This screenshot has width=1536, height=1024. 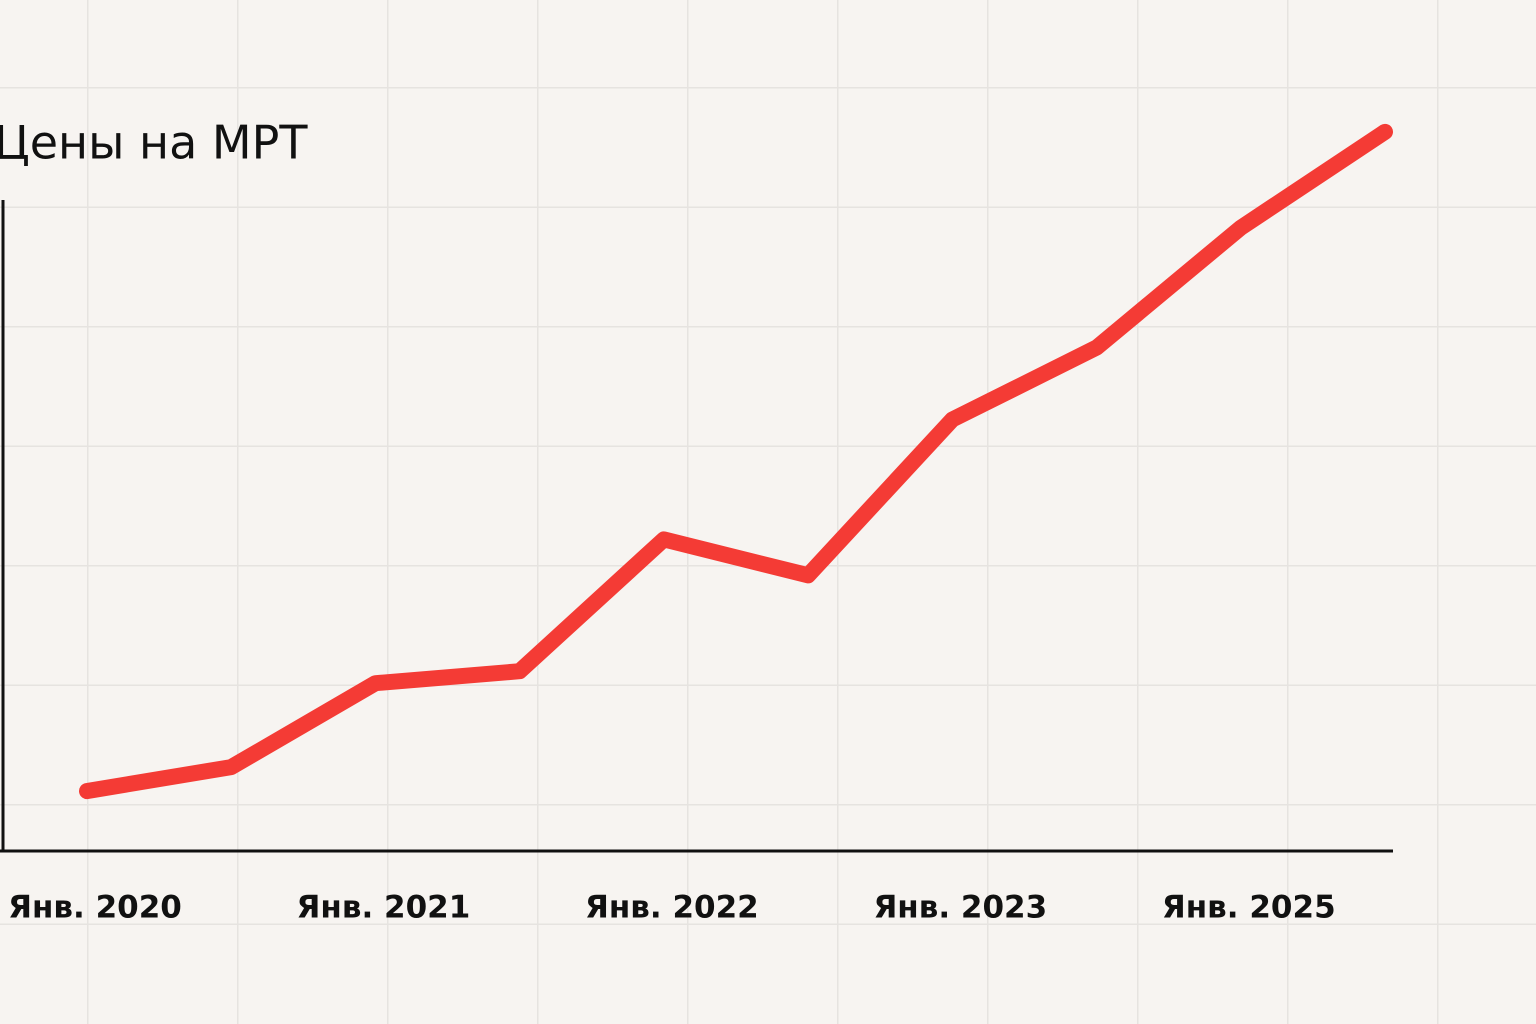 I want to click on x-tick-label: Янв. 2021, so click(x=384, y=908).